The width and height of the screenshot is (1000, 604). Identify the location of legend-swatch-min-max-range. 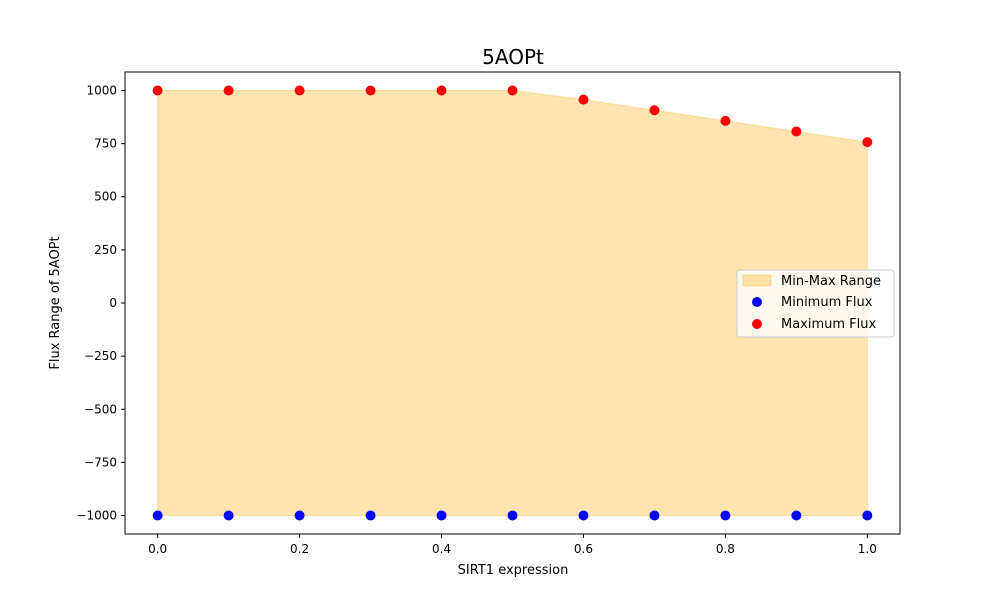
(757, 280).